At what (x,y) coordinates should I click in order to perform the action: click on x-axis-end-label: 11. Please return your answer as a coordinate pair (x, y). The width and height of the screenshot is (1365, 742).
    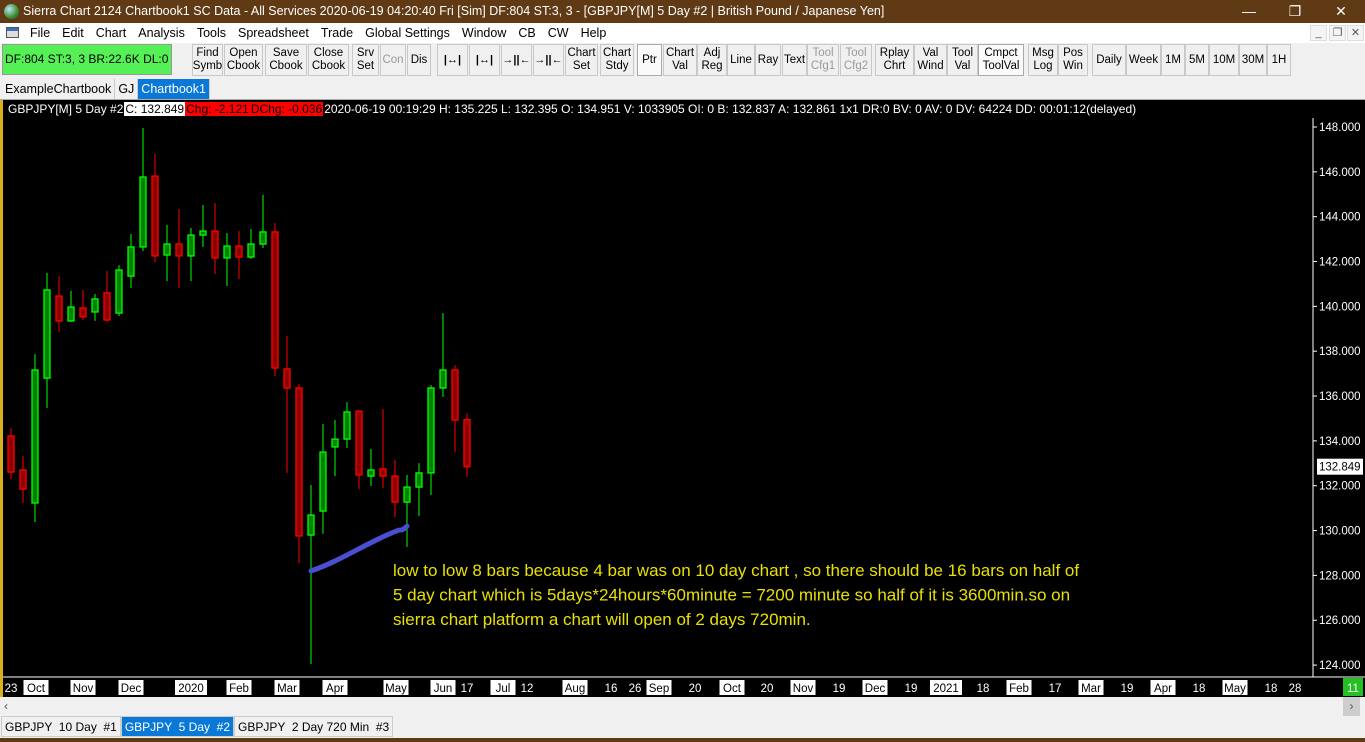
    Looking at the image, I should click on (1353, 689).